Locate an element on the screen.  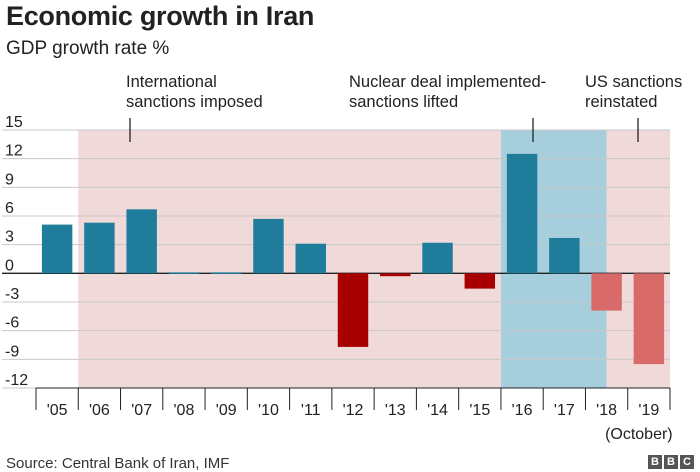
y-tick-label: 9 is located at coordinates (9, 179).